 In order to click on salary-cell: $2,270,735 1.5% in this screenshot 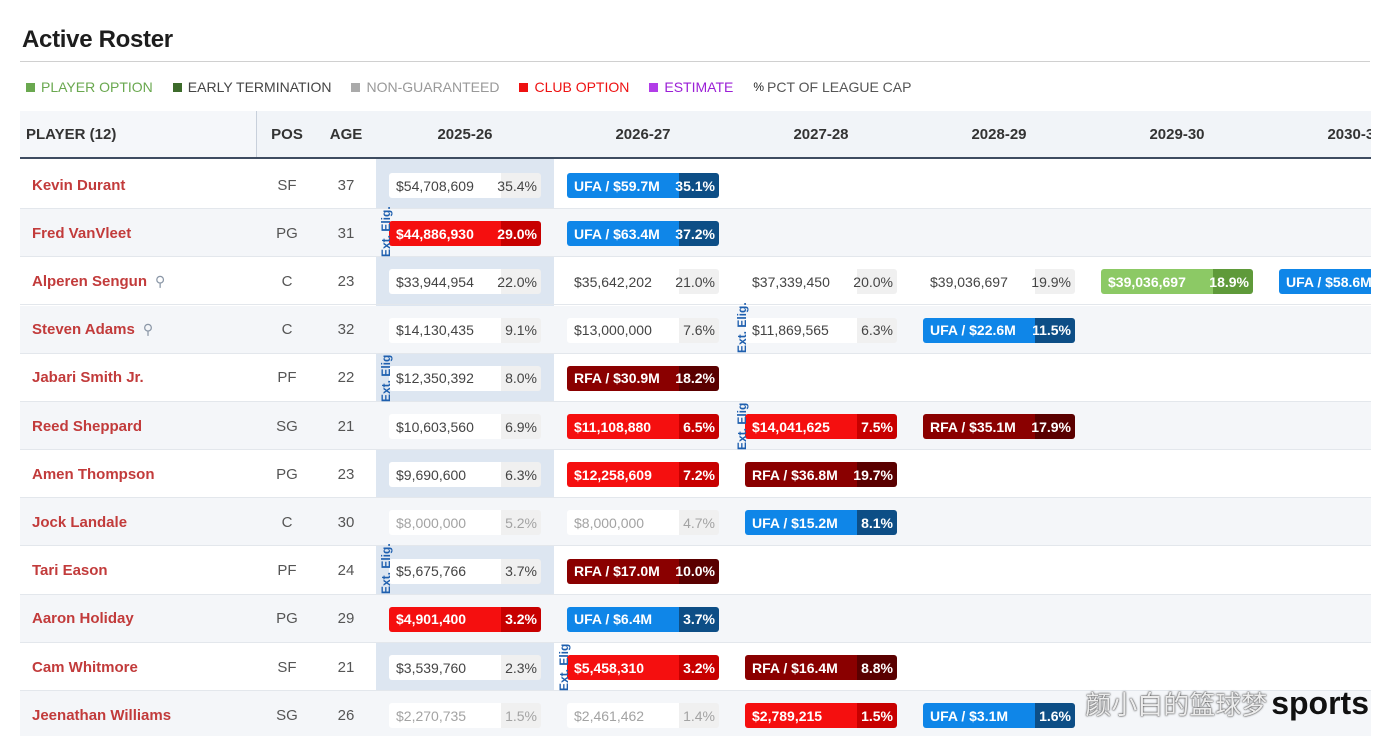, I will do `click(465, 716)`.